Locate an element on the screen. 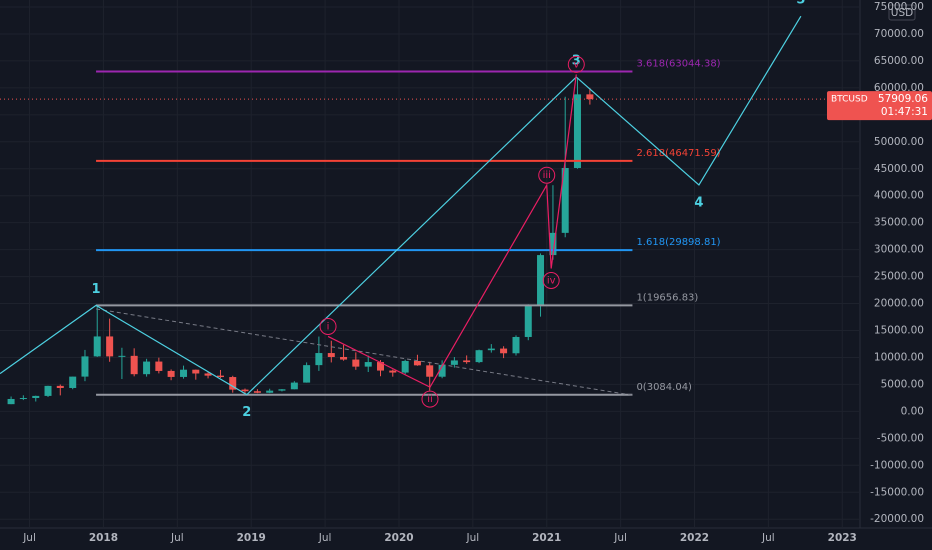 The image size is (932, 550). currency: USD is located at coordinates (902, 13).